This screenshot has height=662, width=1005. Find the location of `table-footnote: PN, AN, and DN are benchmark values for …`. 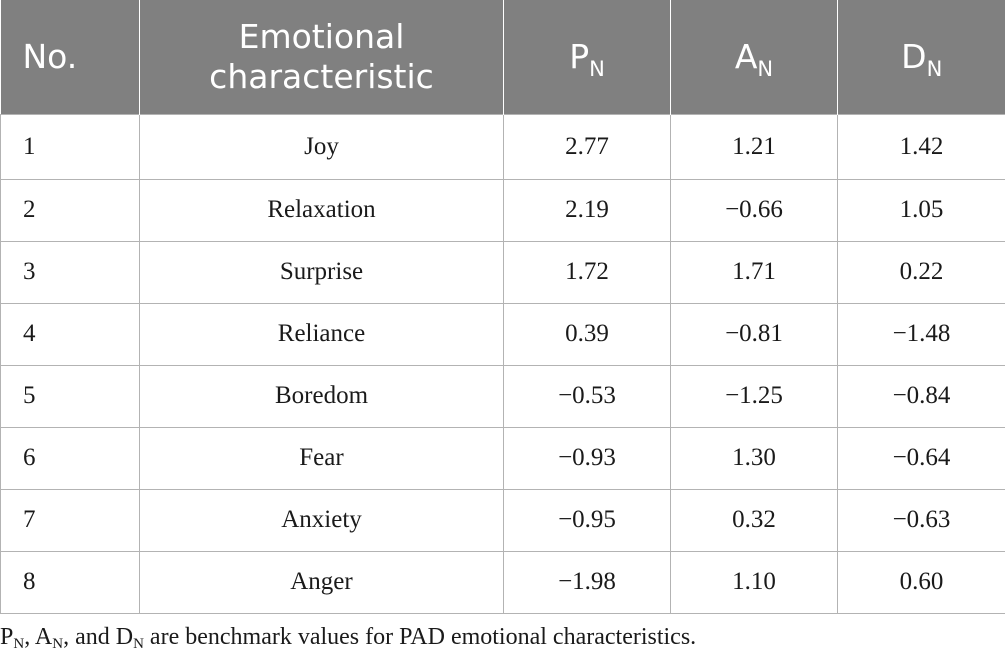

table-footnote: PN, AN, and DN are benchmark values for … is located at coordinates (348, 638).